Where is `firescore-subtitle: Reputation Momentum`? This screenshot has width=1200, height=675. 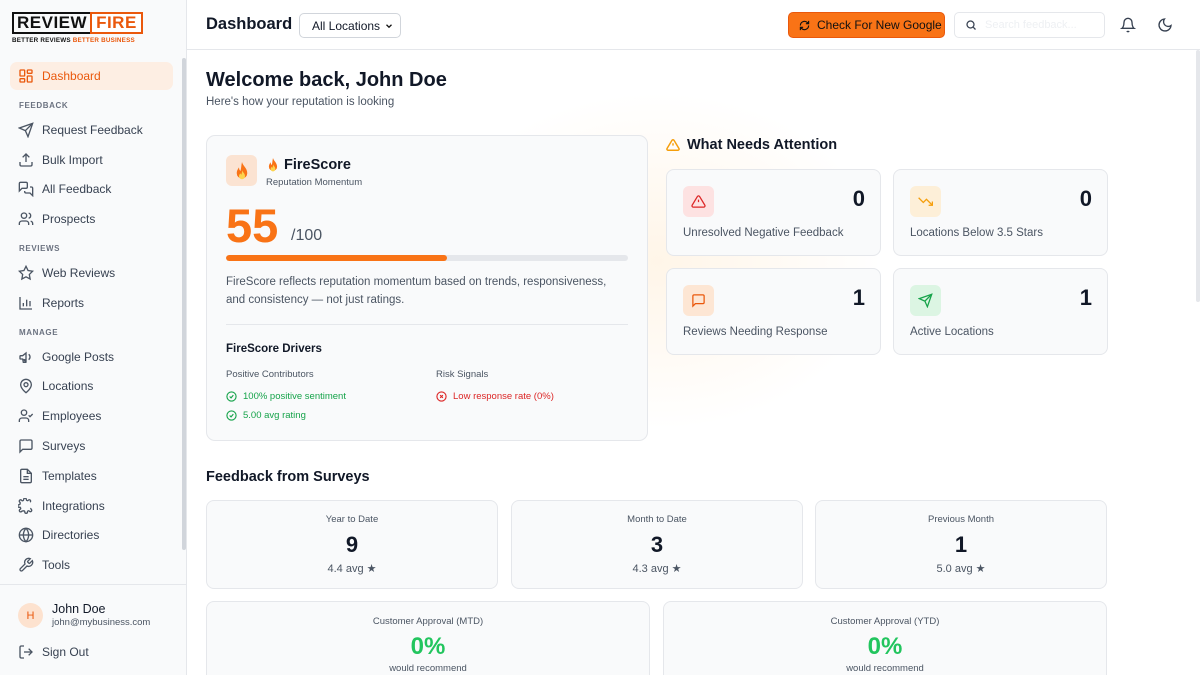 firescore-subtitle: Reputation Momentum is located at coordinates (314, 182).